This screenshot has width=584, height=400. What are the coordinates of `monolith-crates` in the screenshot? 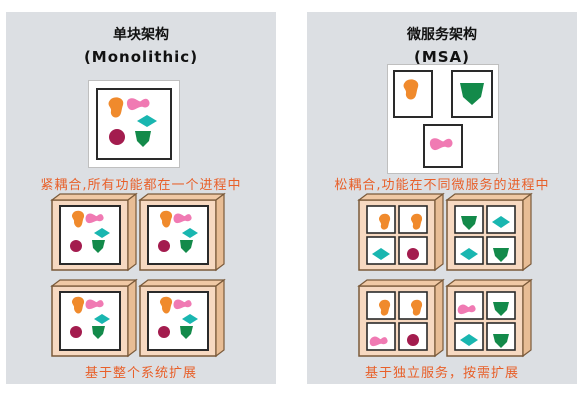 It's located at (138, 275).